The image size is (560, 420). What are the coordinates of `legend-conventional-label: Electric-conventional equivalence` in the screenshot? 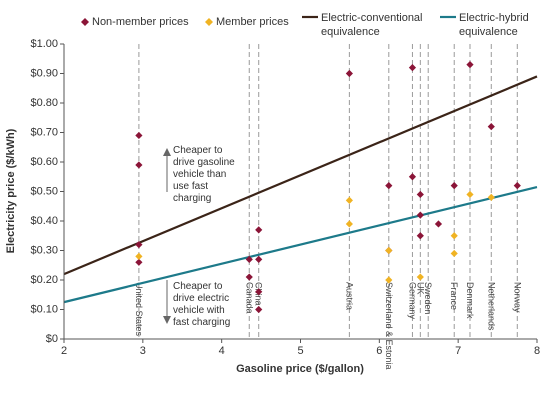 It's located at (373, 25).